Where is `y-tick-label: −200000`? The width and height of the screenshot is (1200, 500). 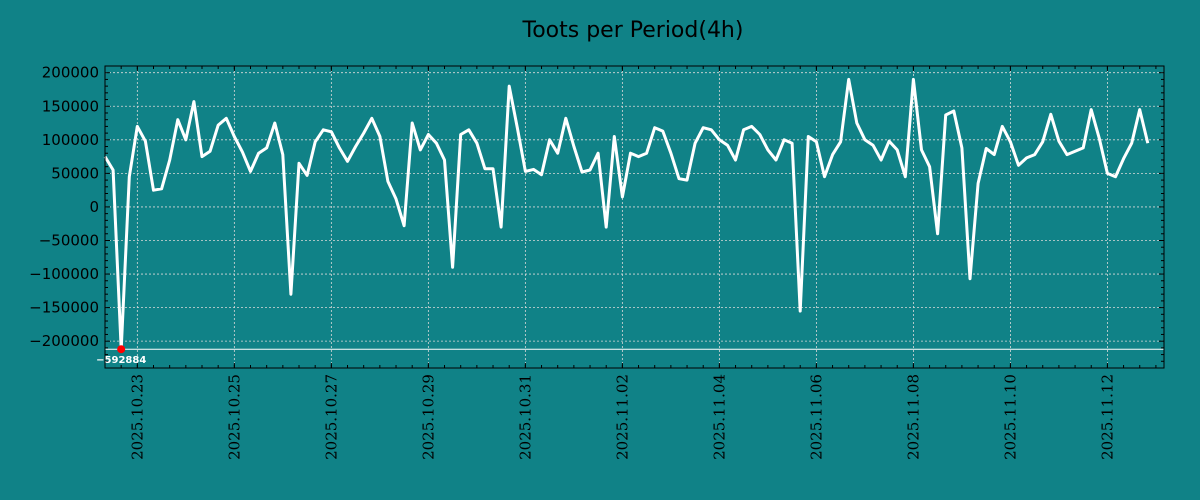 y-tick-label: −200000 is located at coordinates (64, 341).